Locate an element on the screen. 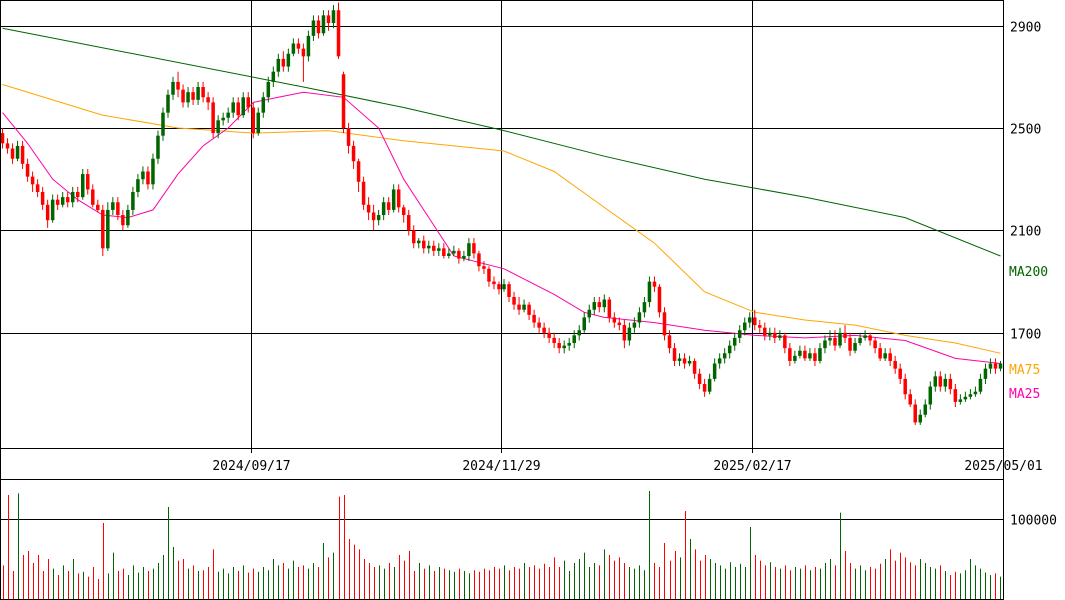  date-tick-label: 2025/05/01 is located at coordinates (1003, 466).